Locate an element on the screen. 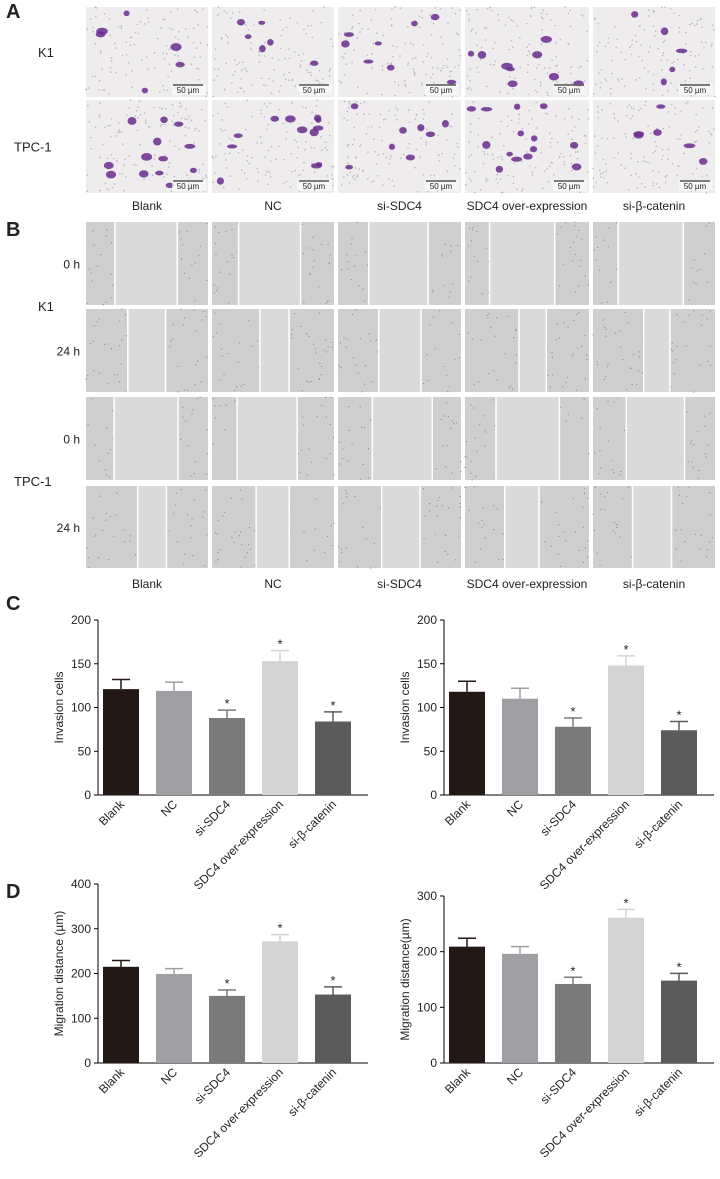  scale-bar-bg is located at coordinates (315, 185).